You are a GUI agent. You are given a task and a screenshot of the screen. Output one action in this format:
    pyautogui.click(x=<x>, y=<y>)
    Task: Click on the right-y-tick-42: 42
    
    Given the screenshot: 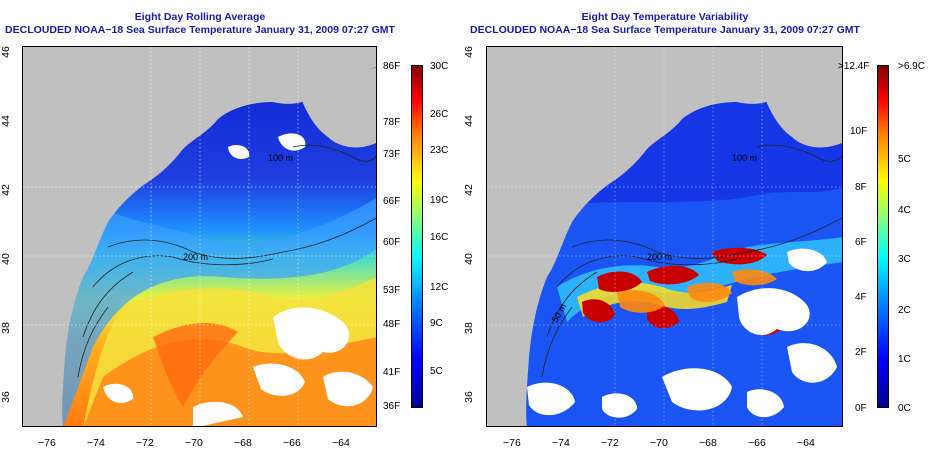 What is the action you would take?
    pyautogui.click(x=468, y=190)
    